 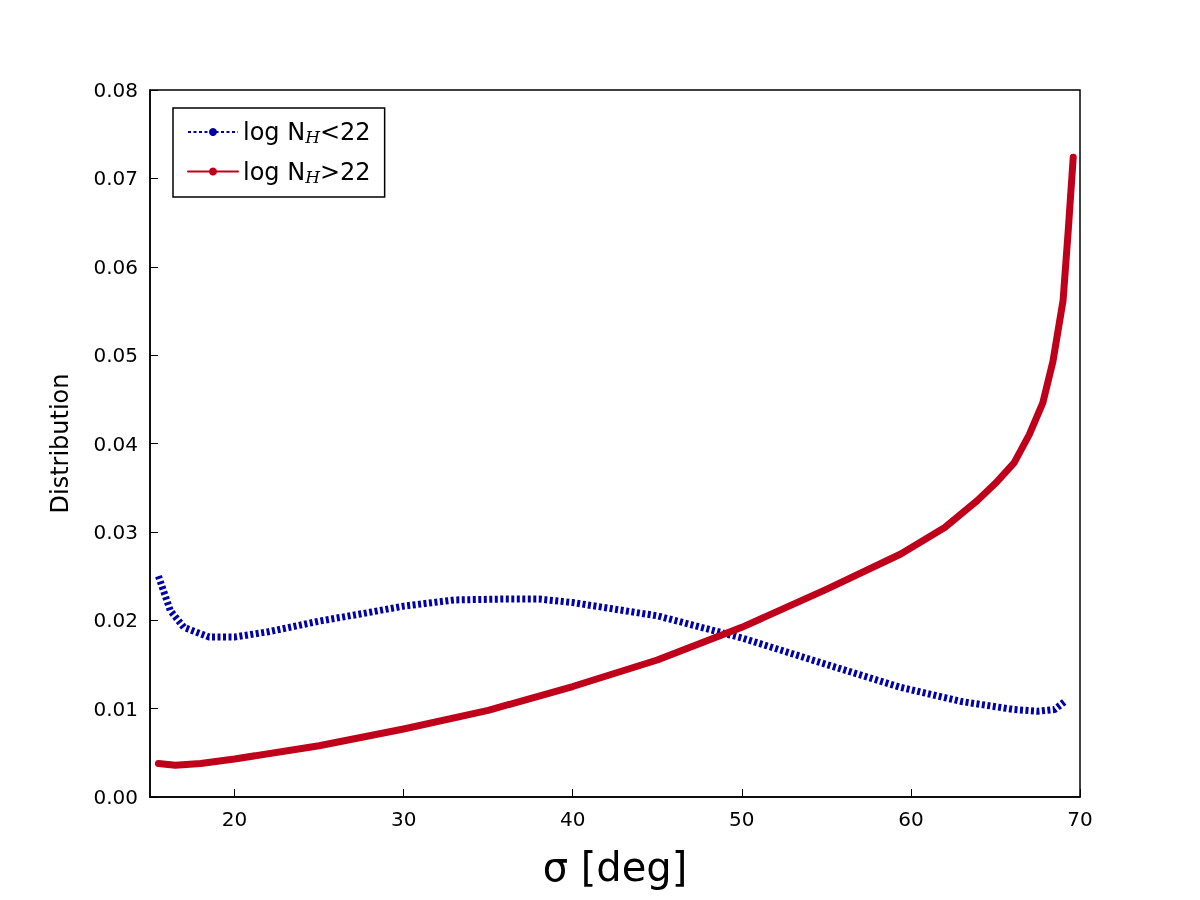 What do you see at coordinates (115, 90) in the screenshot?
I see `y-tick-label: 0.08` at bounding box center [115, 90].